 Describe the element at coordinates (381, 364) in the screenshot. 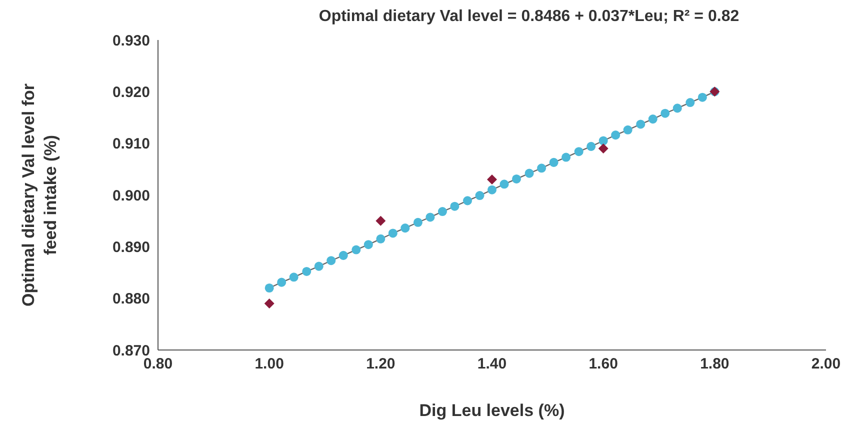

I see `x-tick-label: 1.20` at that location.